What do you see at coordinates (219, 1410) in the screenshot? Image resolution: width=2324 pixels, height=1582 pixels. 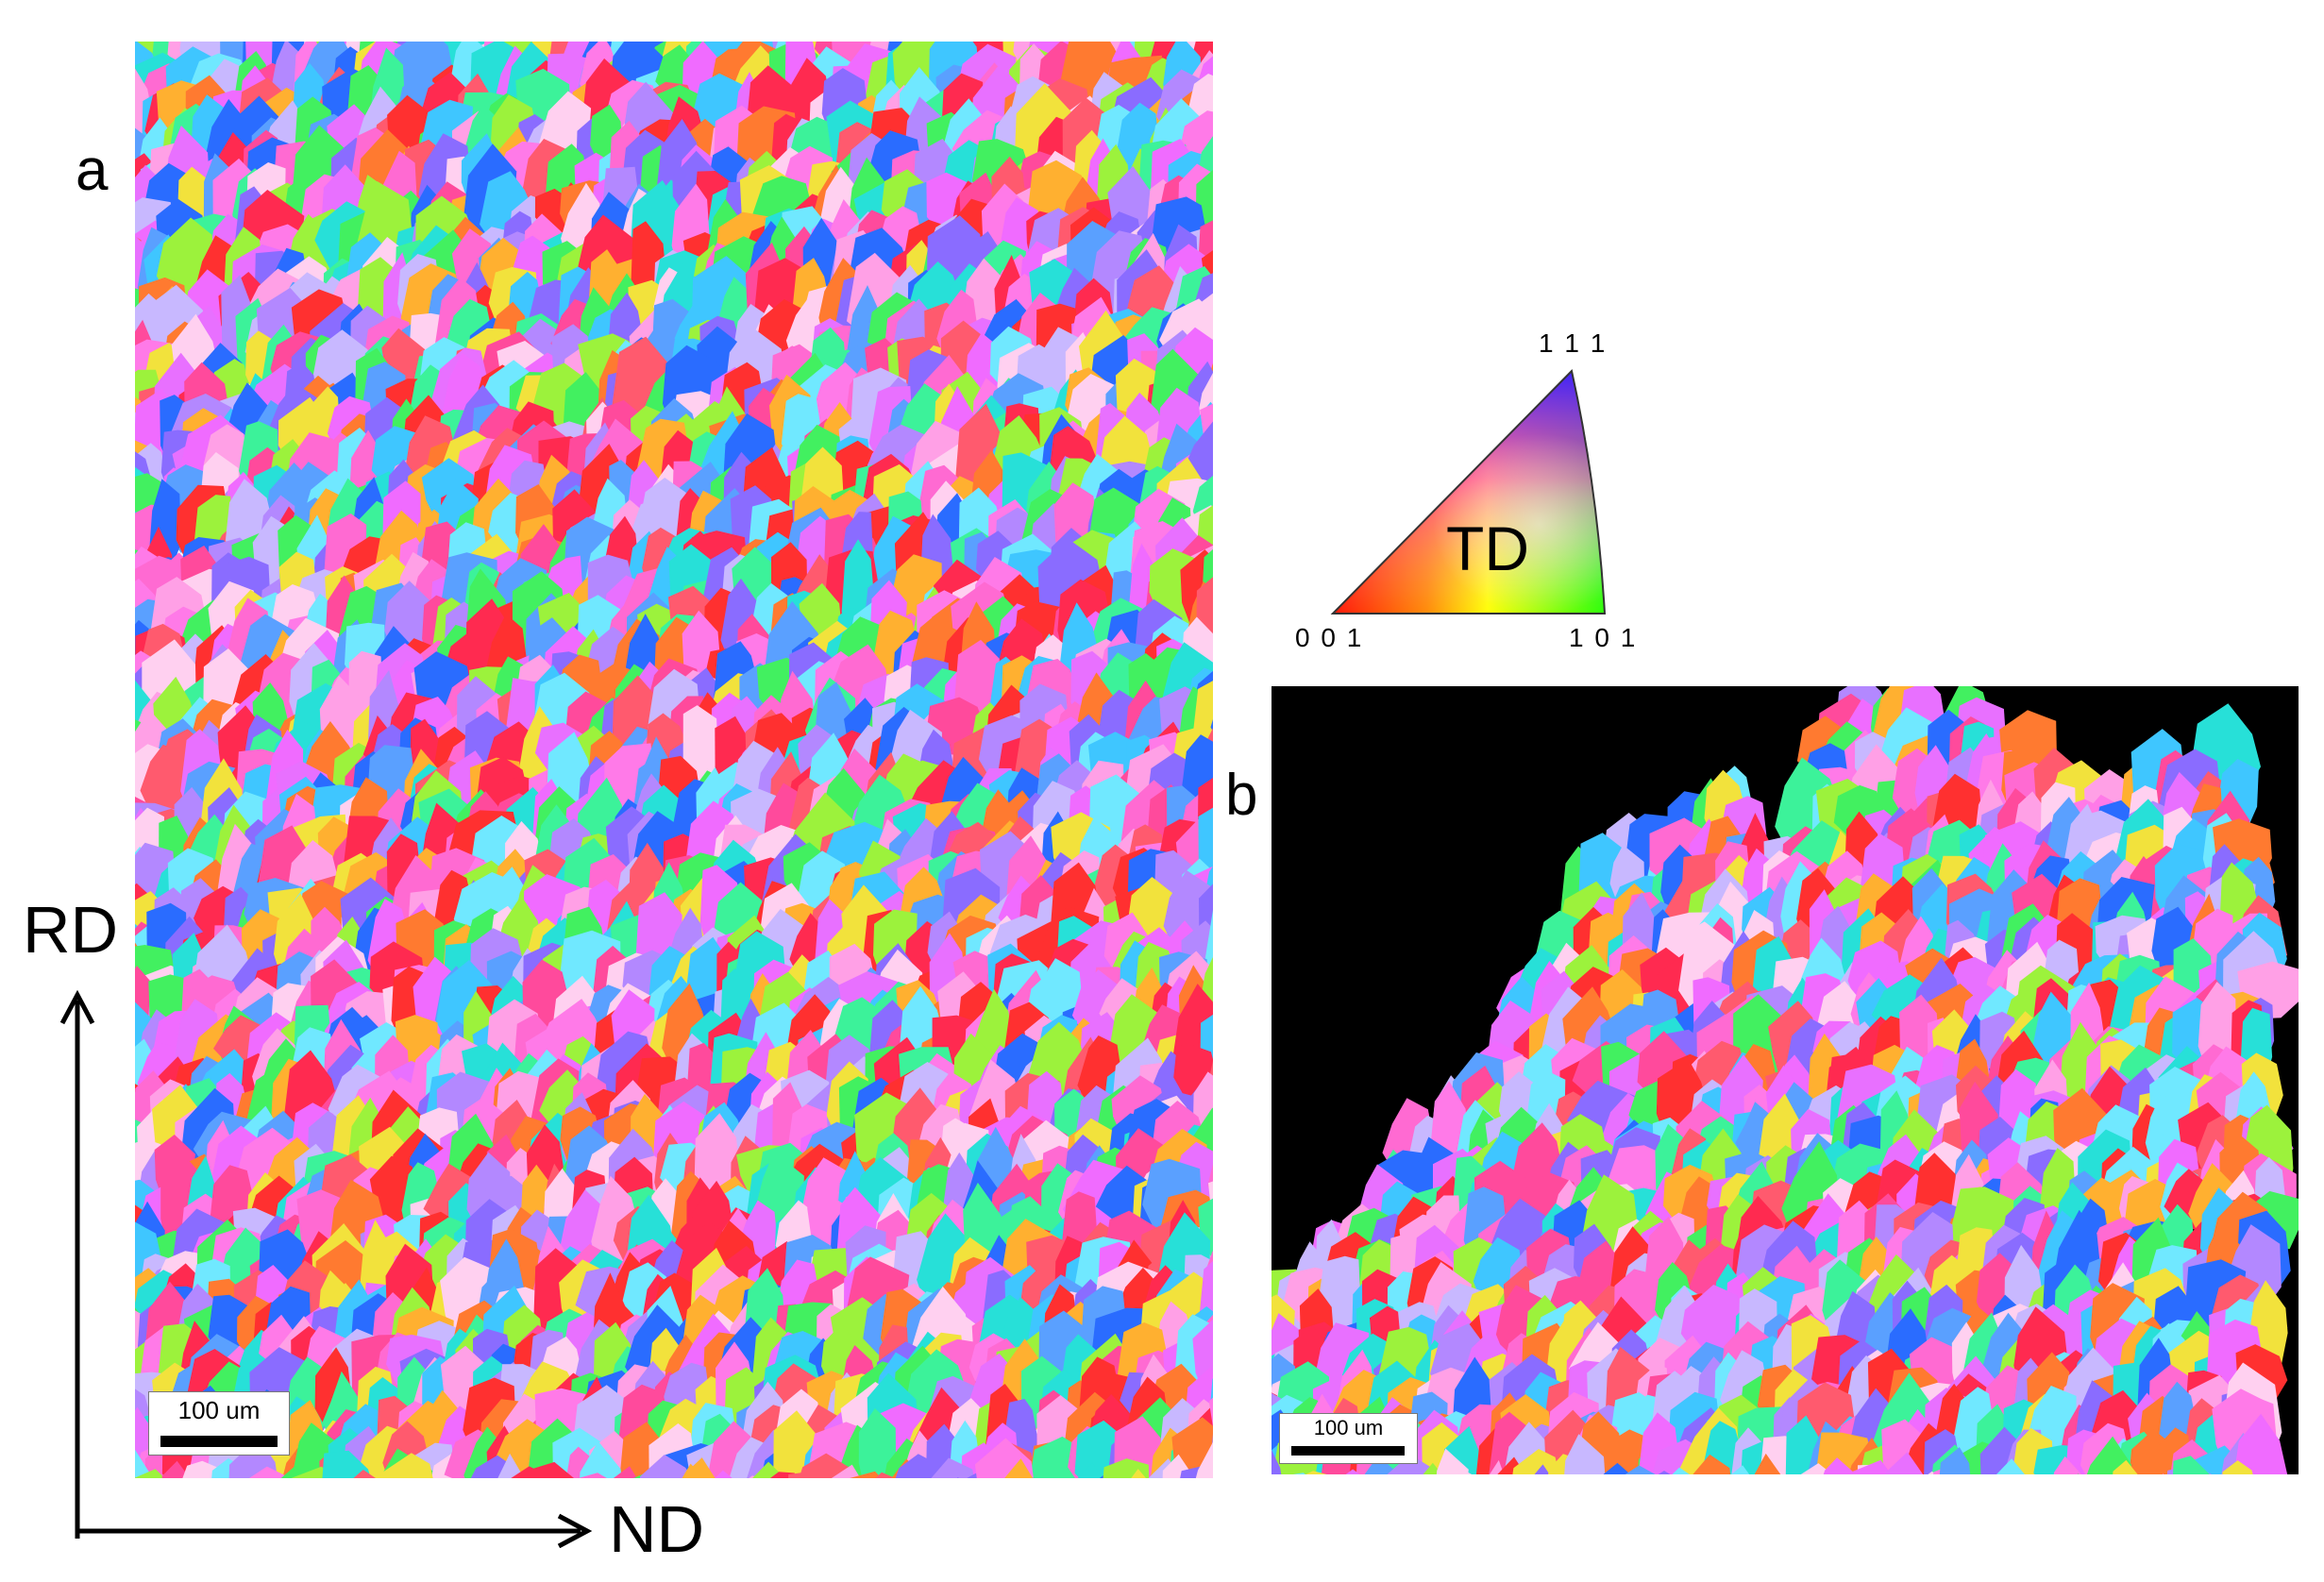 I see `scale-text-a: 100 um` at bounding box center [219, 1410].